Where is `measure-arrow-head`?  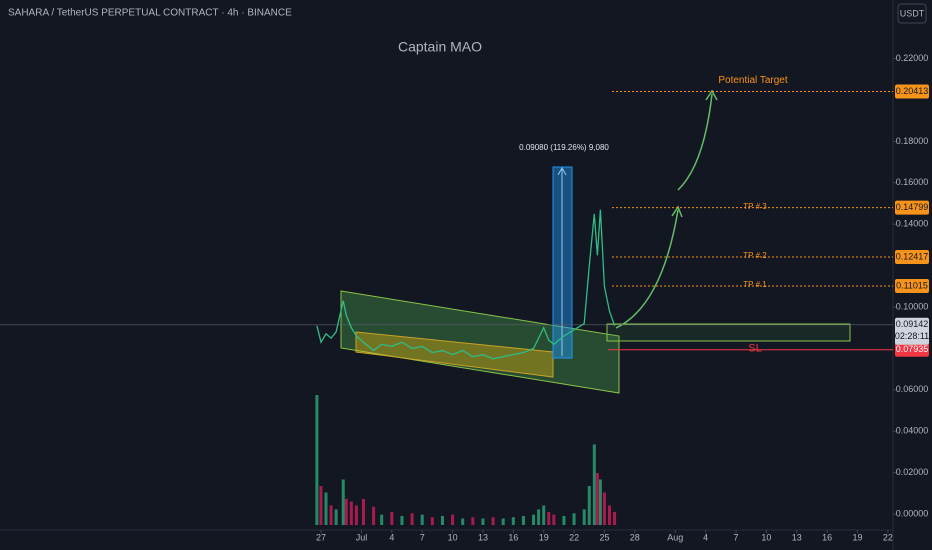
measure-arrow-head is located at coordinates (562, 171).